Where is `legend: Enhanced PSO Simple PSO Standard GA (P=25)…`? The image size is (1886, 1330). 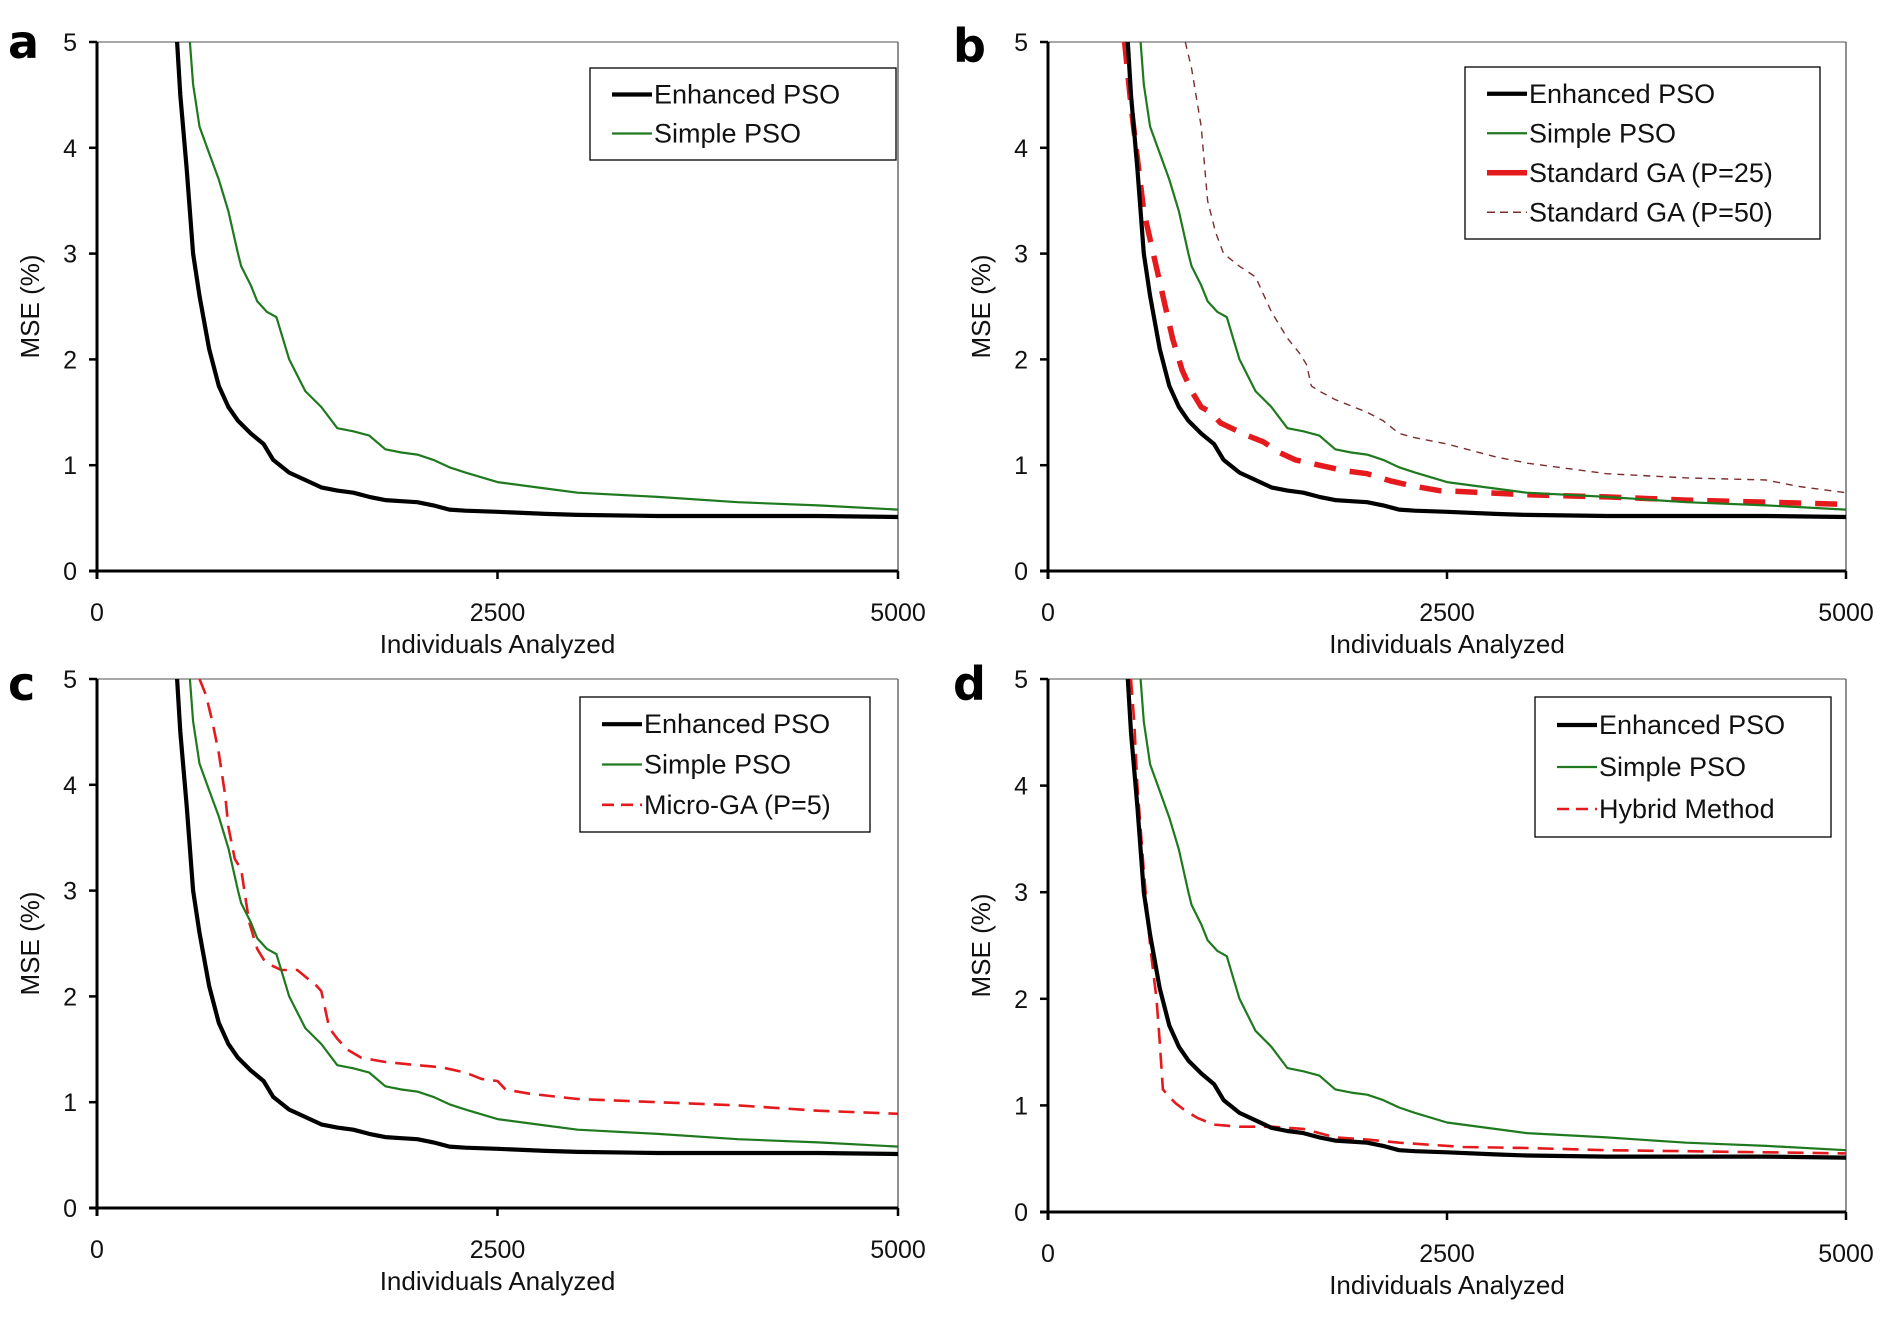 legend: Enhanced PSO Simple PSO Standard GA (P=25)… is located at coordinates (1642, 153).